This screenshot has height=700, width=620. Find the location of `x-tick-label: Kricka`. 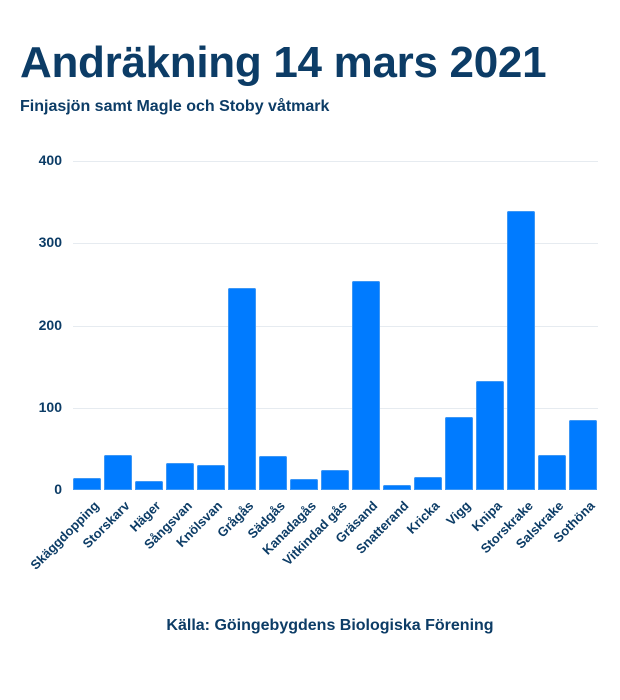

x-tick-label: Kricka is located at coordinates (423, 517).